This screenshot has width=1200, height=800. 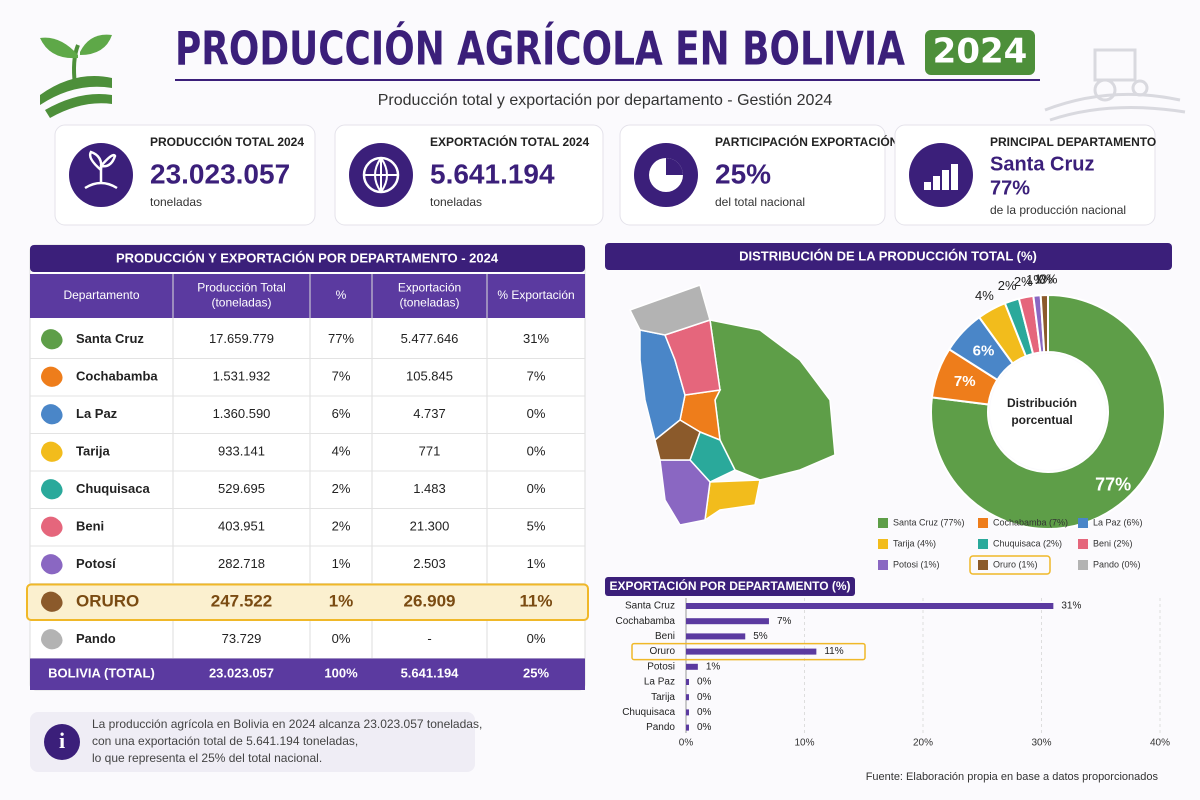 I want to click on pie-center, so click(x=1048, y=412).